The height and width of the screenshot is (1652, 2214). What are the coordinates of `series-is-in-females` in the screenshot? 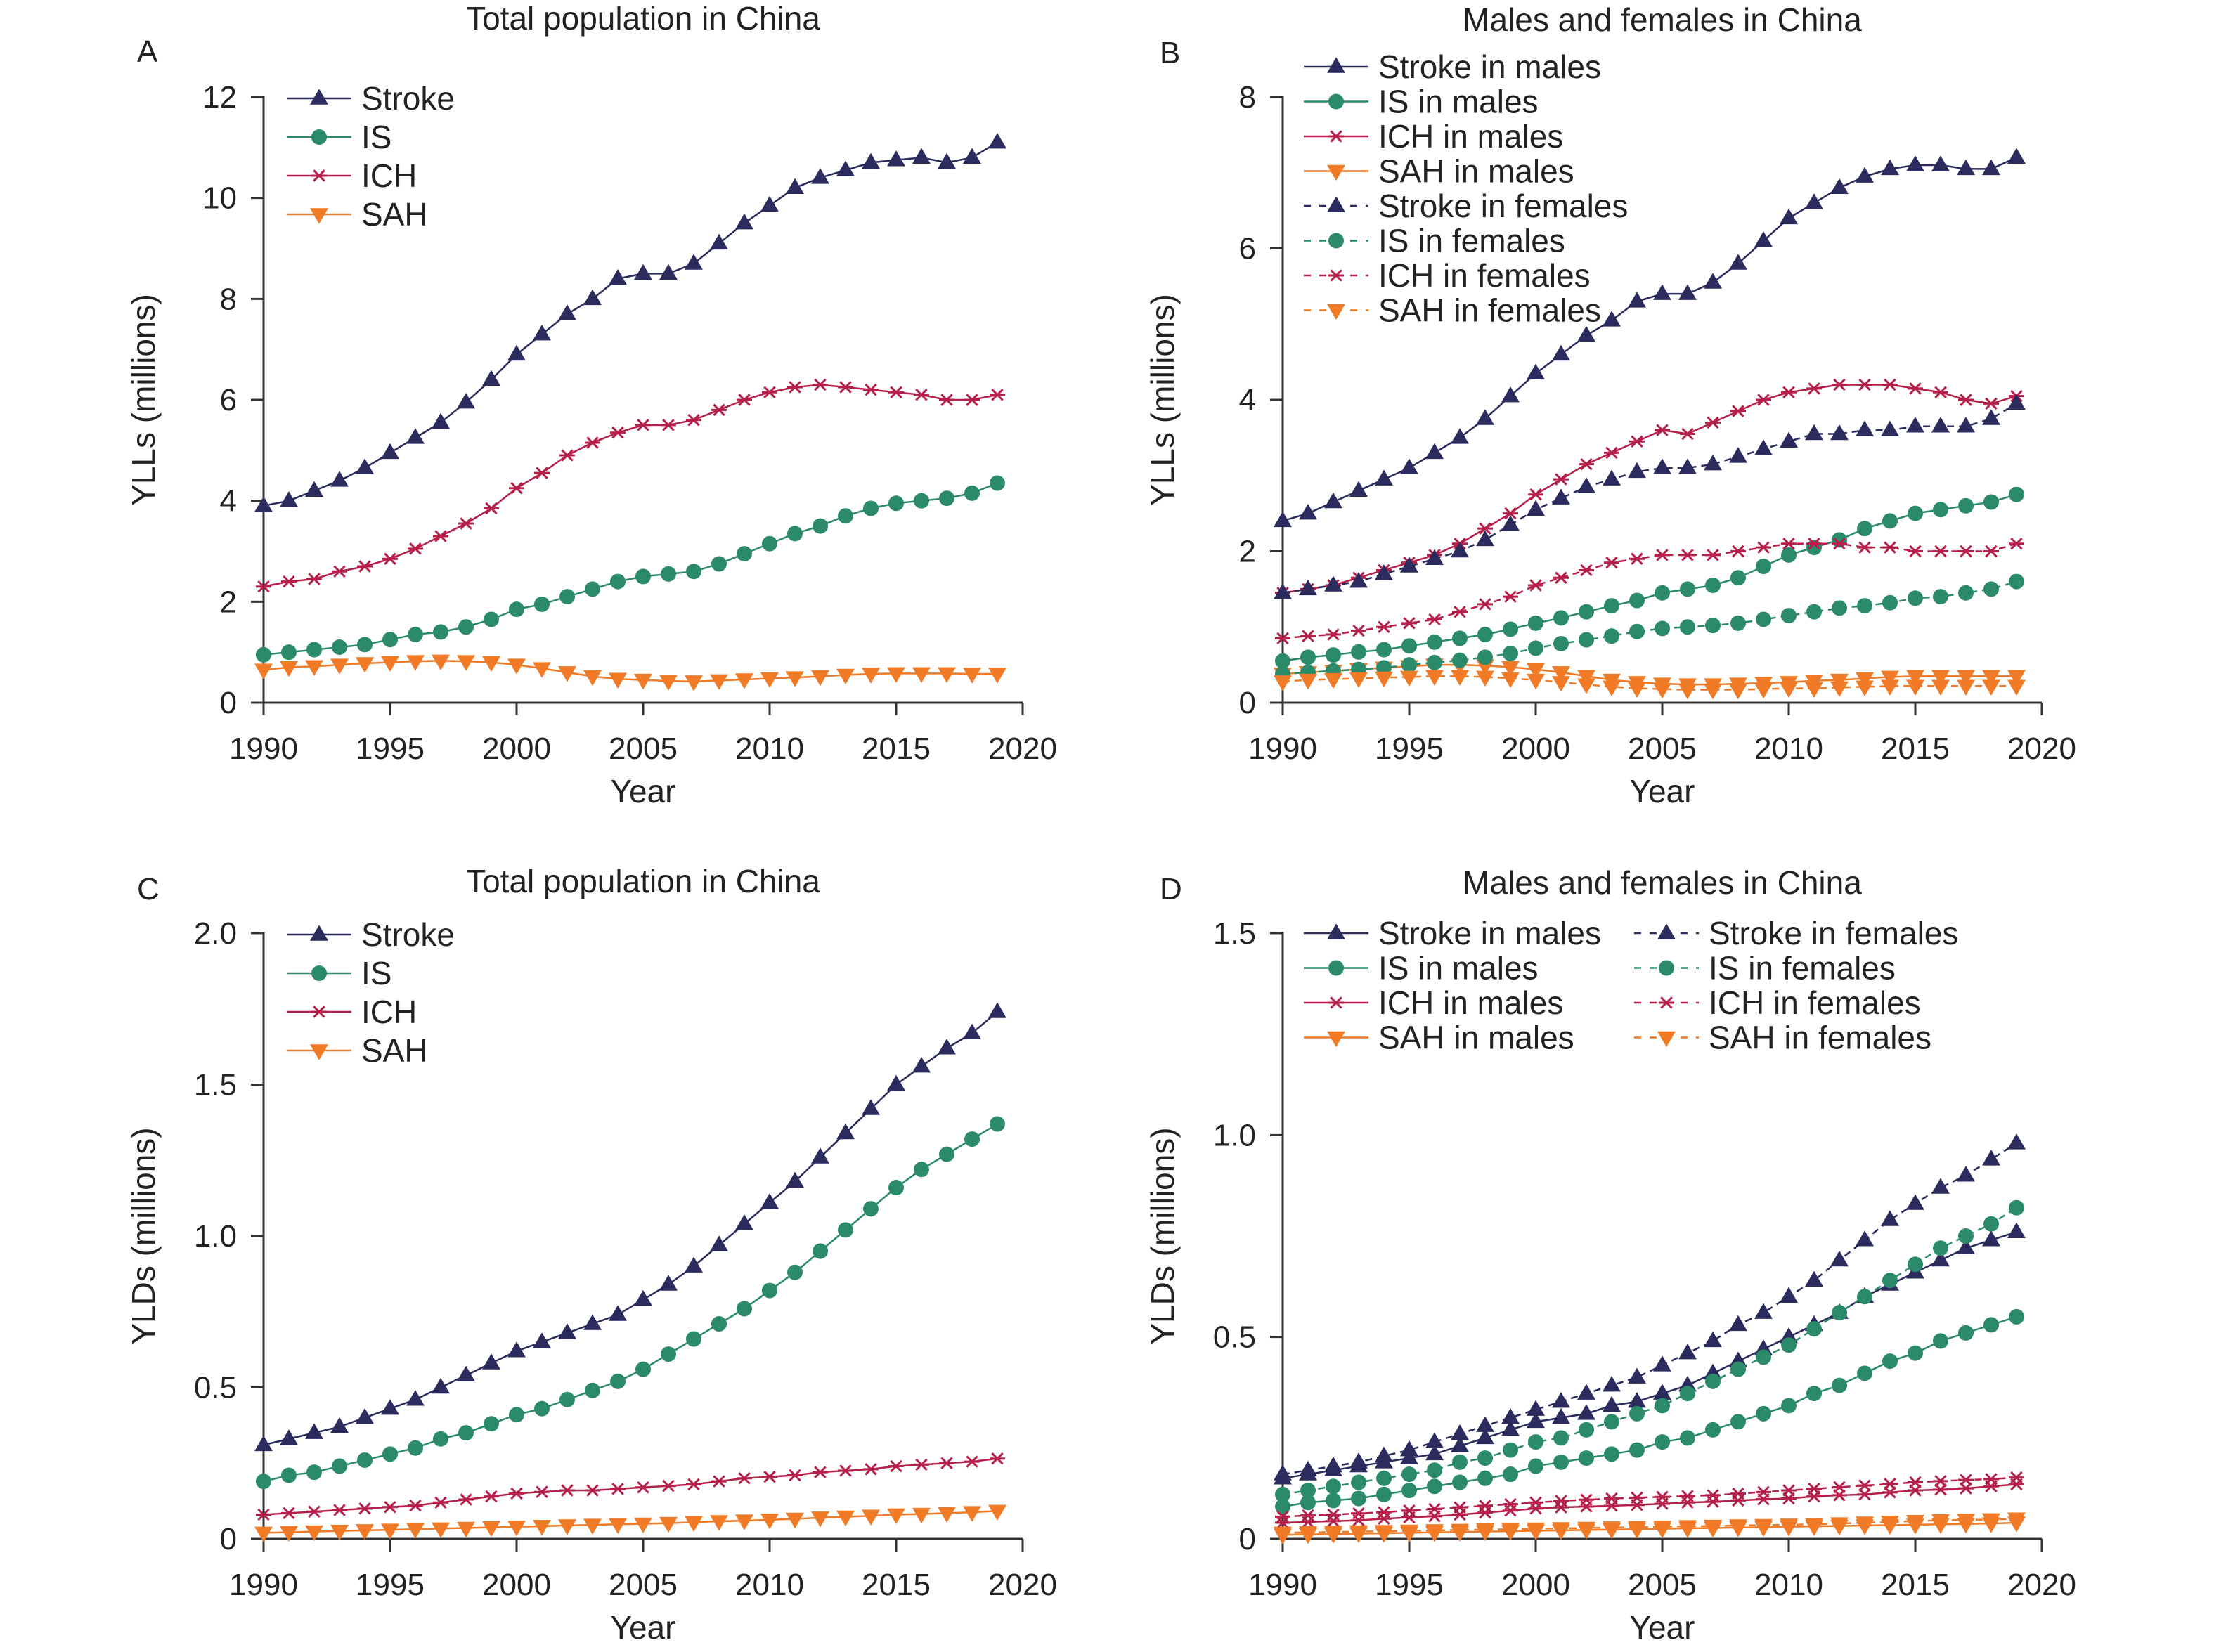 It's located at (1649, 1350).